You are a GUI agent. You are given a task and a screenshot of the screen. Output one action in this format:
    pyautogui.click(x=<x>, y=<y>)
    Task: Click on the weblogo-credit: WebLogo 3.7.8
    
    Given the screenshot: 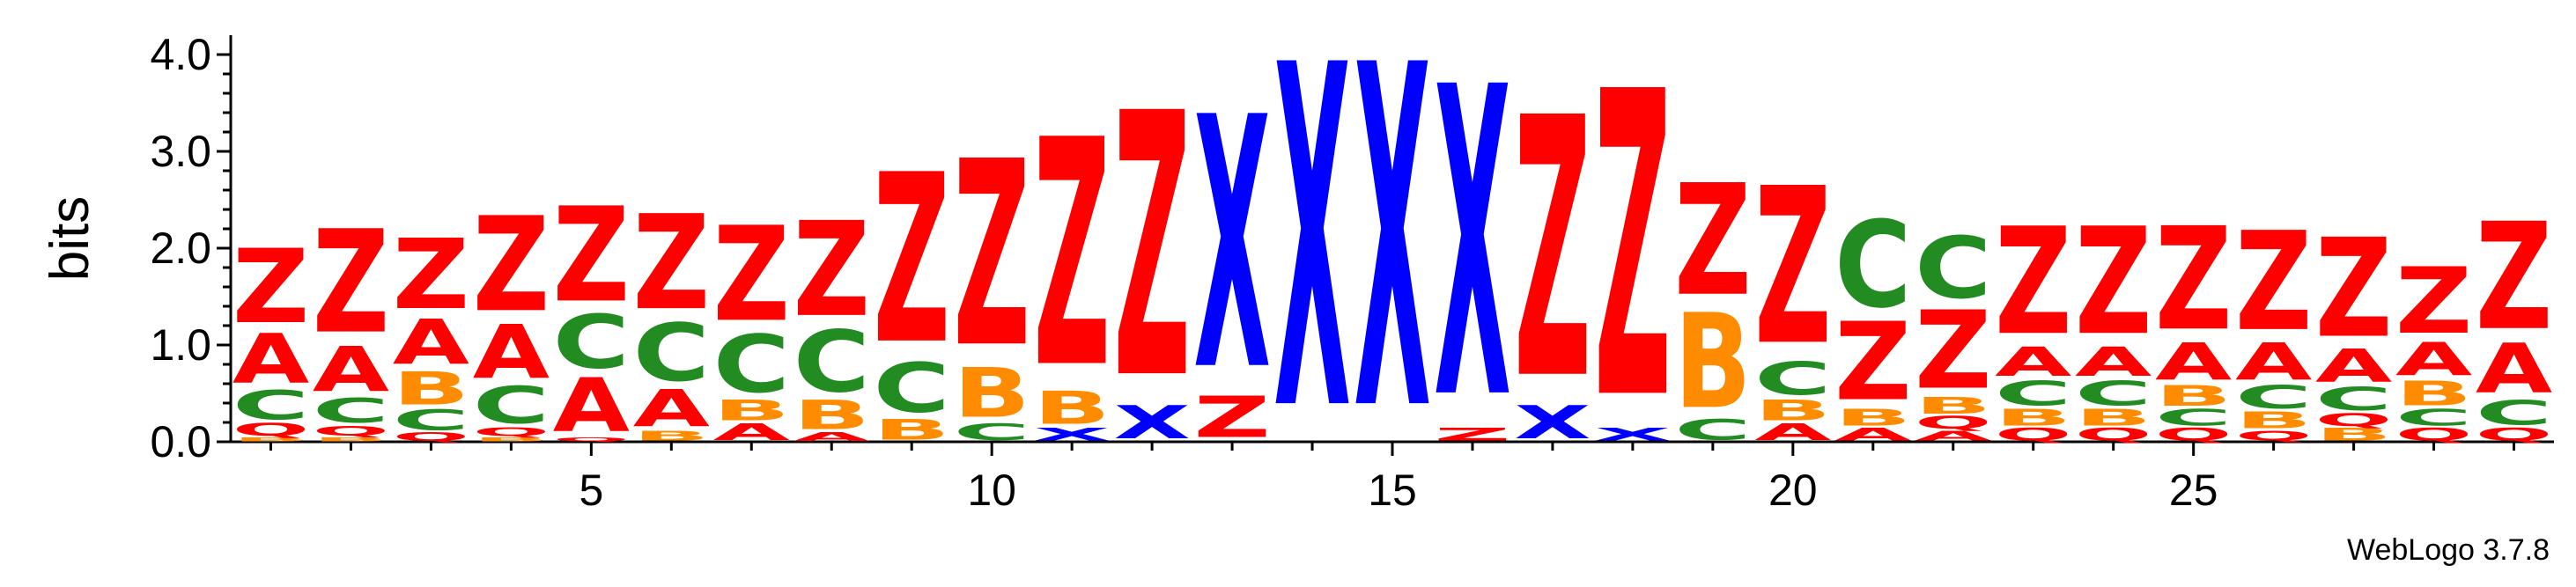 What is the action you would take?
    pyautogui.click(x=2448, y=550)
    